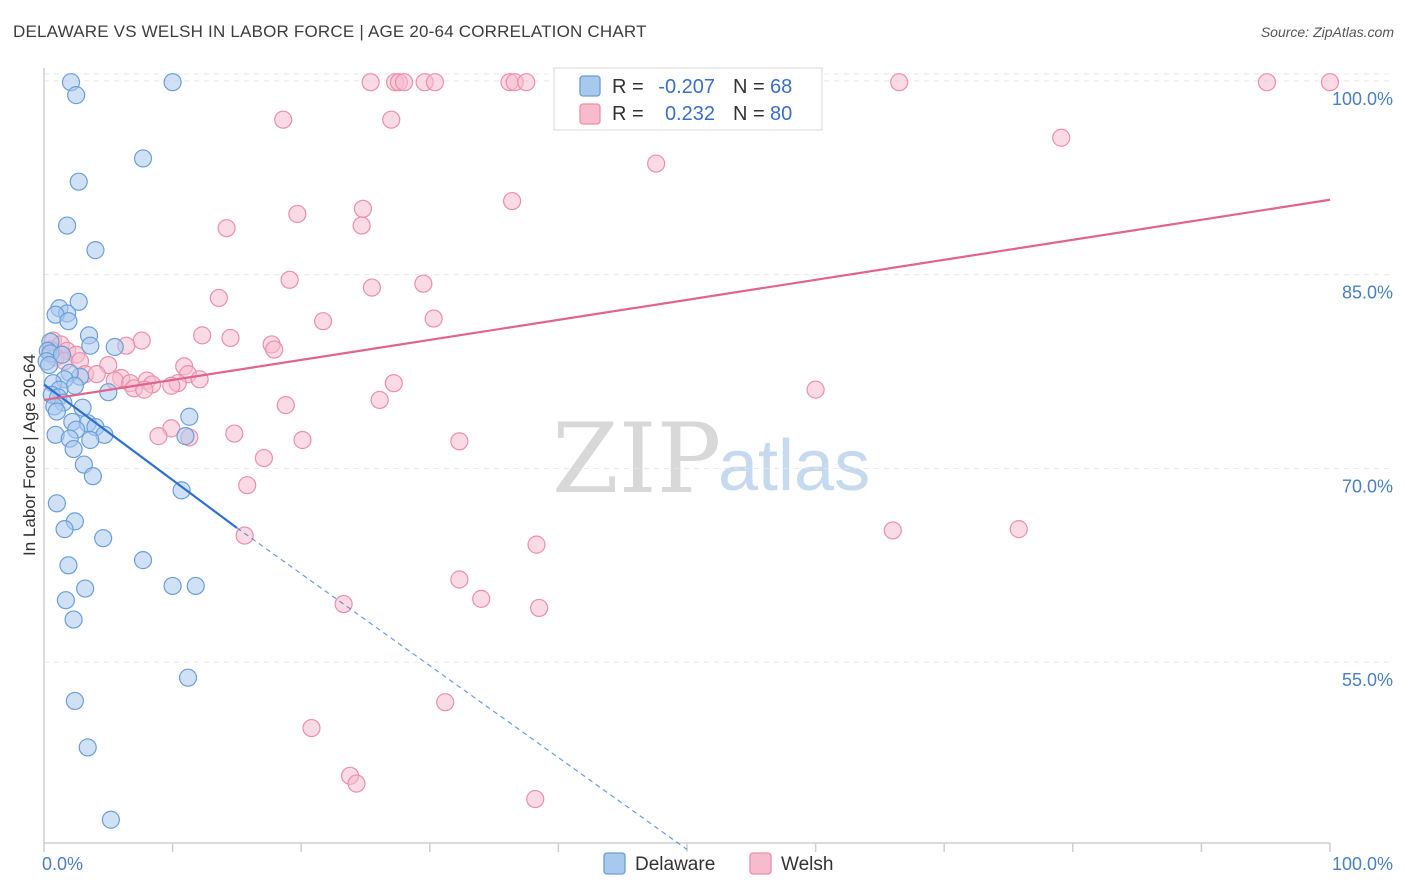  I want to click on y-tick-label-100: 100.0%, so click(1362, 99).